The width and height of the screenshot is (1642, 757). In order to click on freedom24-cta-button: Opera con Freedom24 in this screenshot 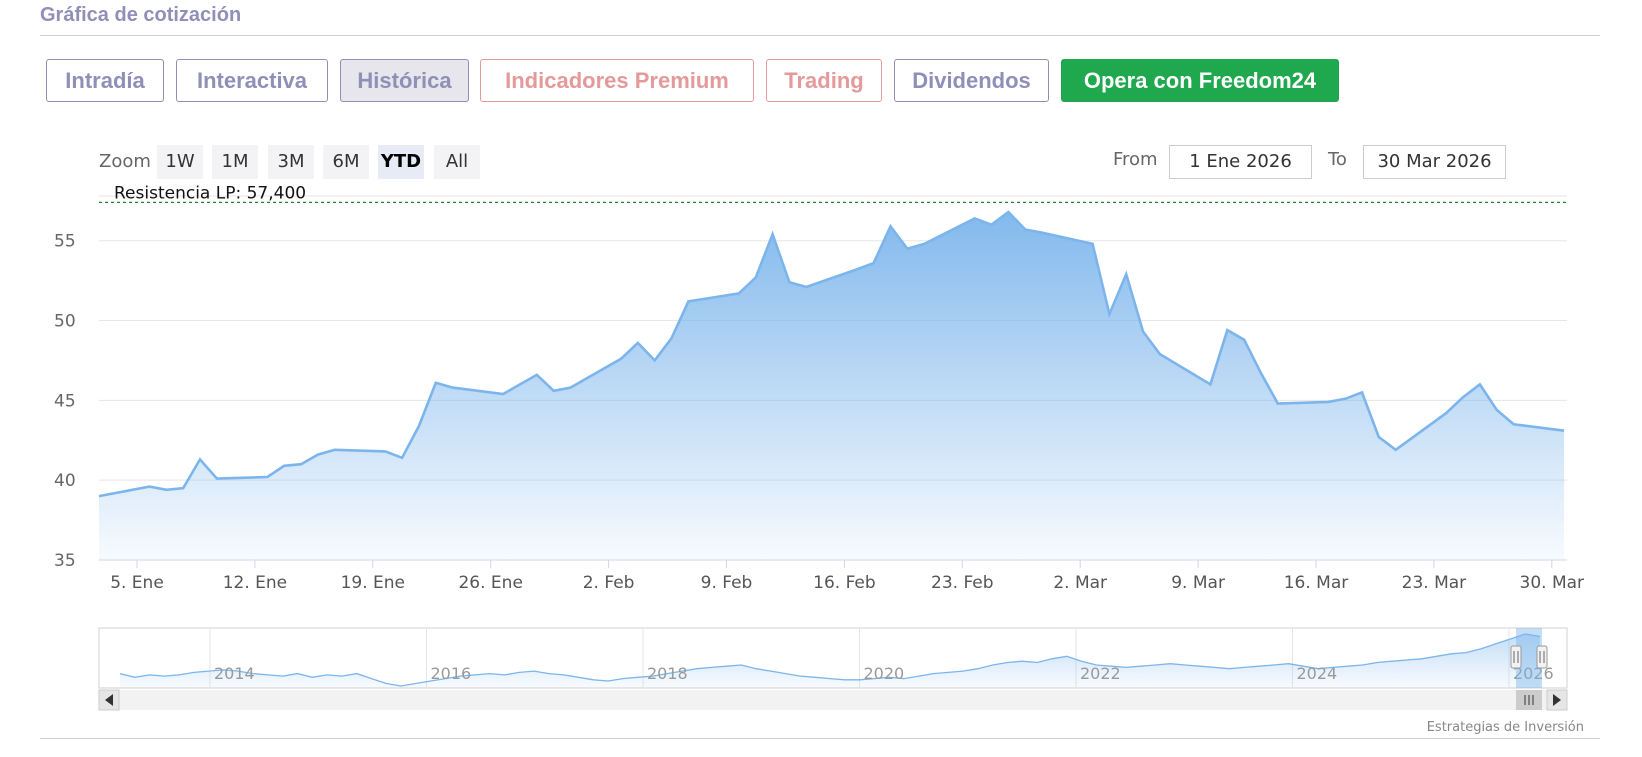, I will do `click(1200, 80)`.